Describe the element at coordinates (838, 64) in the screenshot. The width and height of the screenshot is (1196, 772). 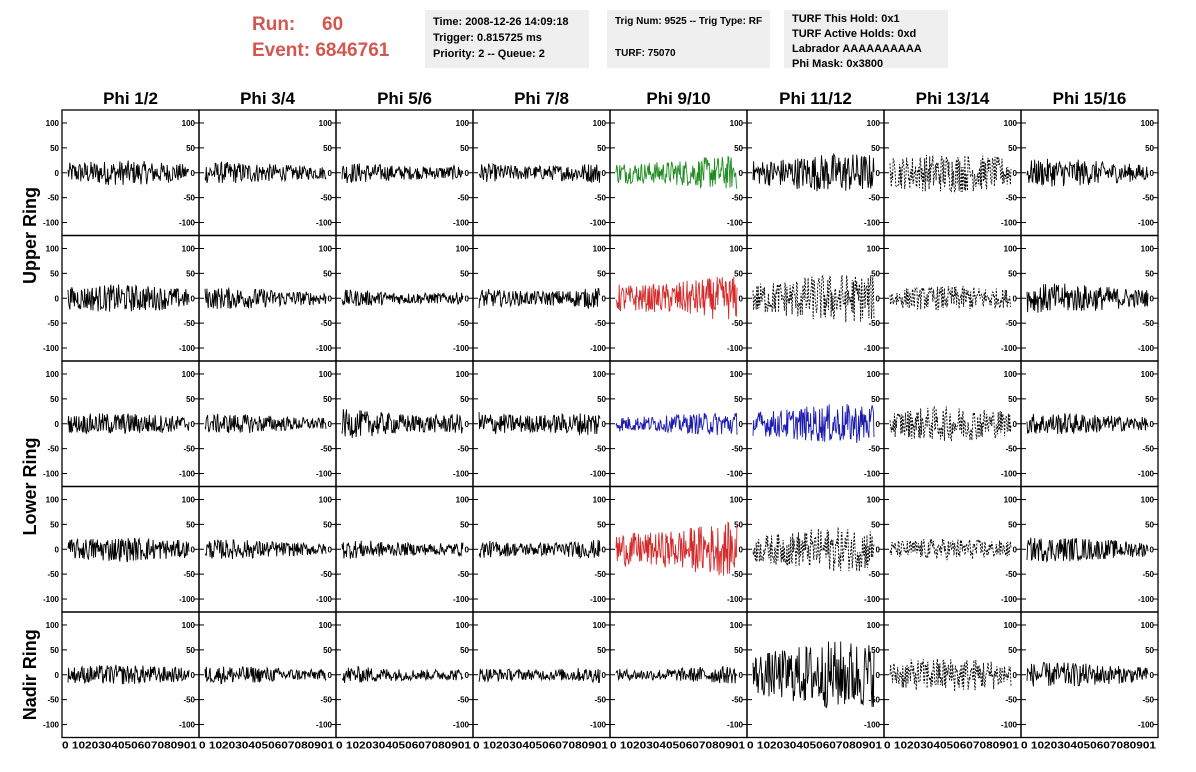
I see `phi-mask-text: Phi Mask: 0x3800` at that location.